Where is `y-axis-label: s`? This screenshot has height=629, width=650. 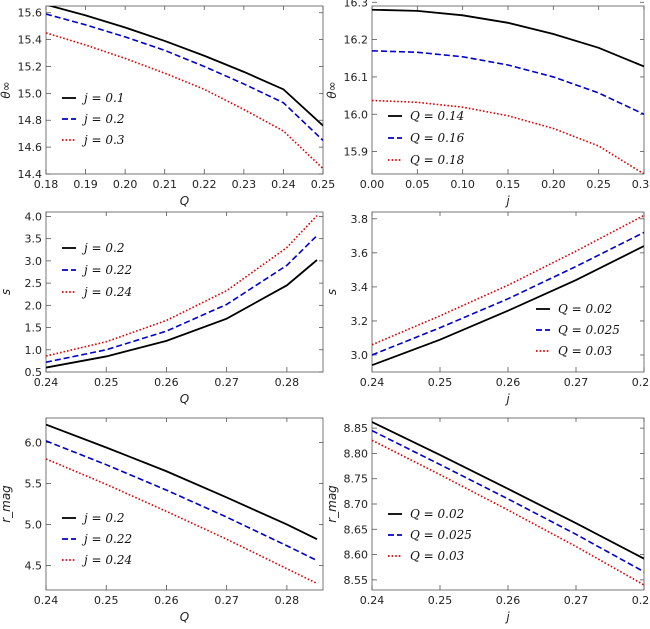 y-axis-label: s is located at coordinates (6, 292).